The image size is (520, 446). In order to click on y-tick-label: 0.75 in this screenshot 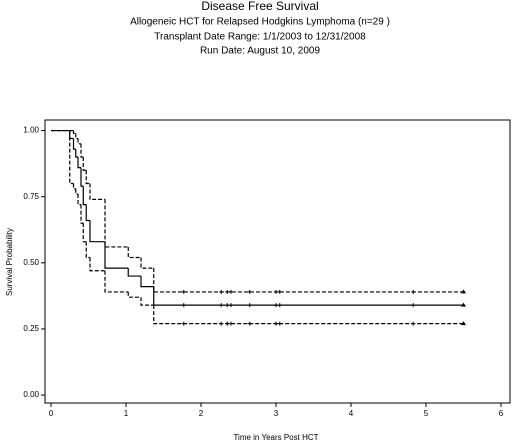, I will do `click(31, 196)`.